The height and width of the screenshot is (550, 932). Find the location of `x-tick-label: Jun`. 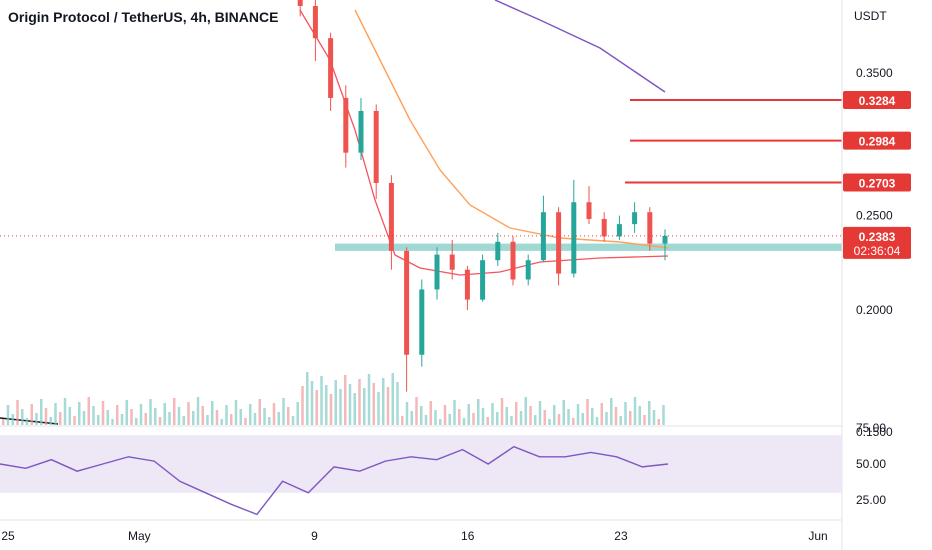

x-tick-label: Jun is located at coordinates (817, 536).